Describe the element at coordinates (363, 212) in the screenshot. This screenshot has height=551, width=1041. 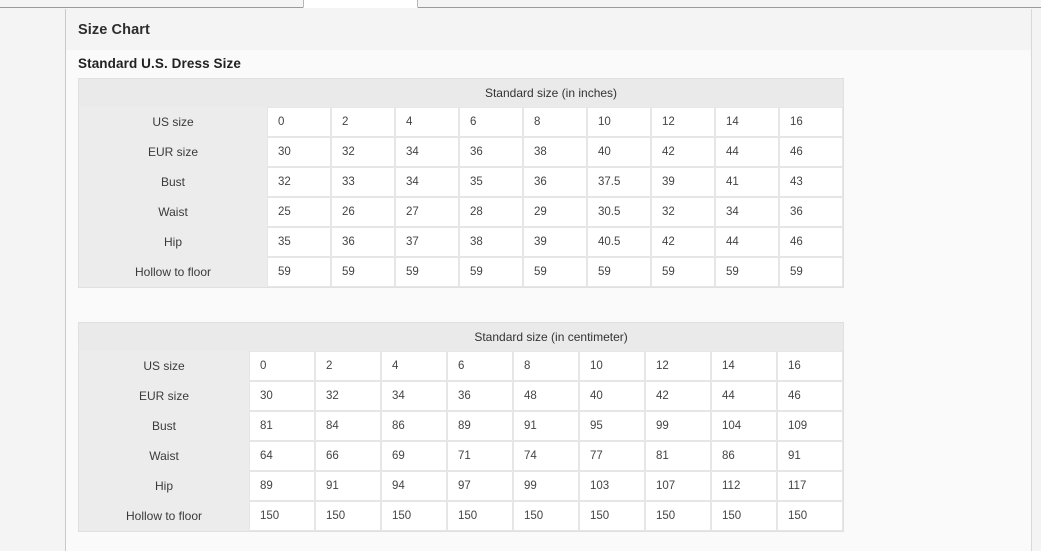
I see `table-cell: 26` at that location.